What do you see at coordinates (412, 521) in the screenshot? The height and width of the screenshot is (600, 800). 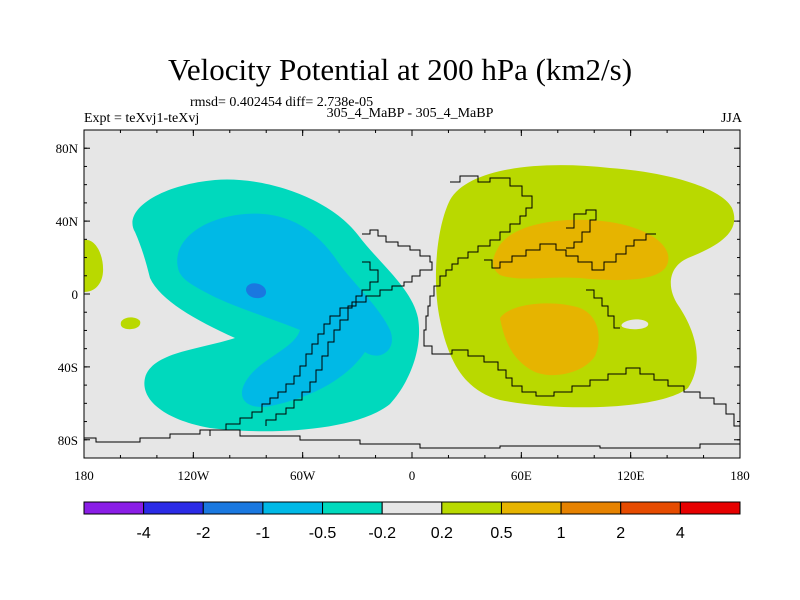 I see `colorbar: -4 -2 -1 -0.5 -0.2 0.2 0.5 1 2 4` at bounding box center [412, 521].